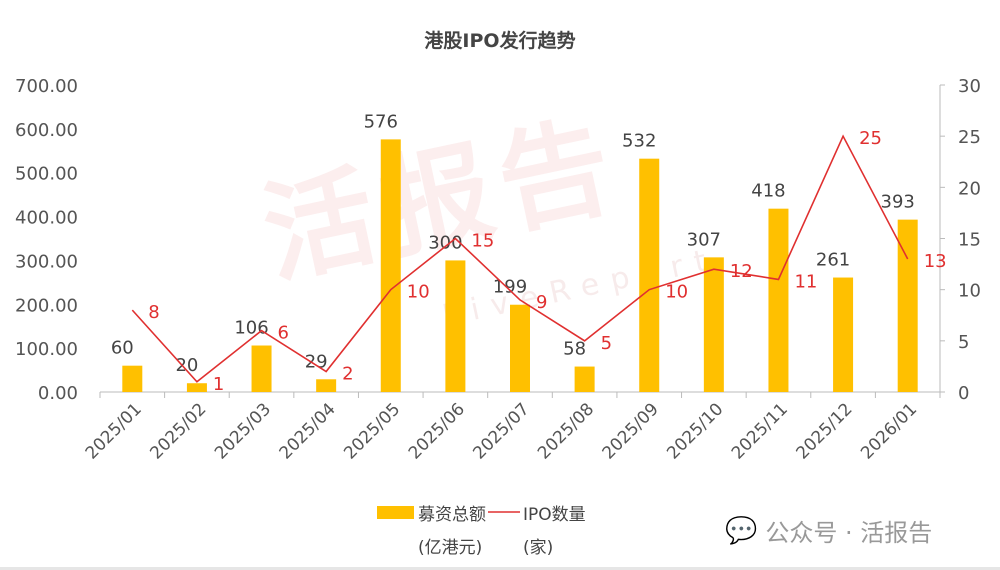 The width and height of the screenshot is (1000, 570). I want to click on bar-label: 20, so click(186, 365).